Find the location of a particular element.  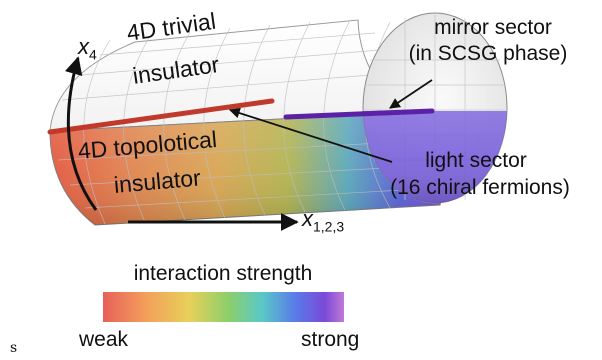

light-sector-line is located at coordinates (161, 116).